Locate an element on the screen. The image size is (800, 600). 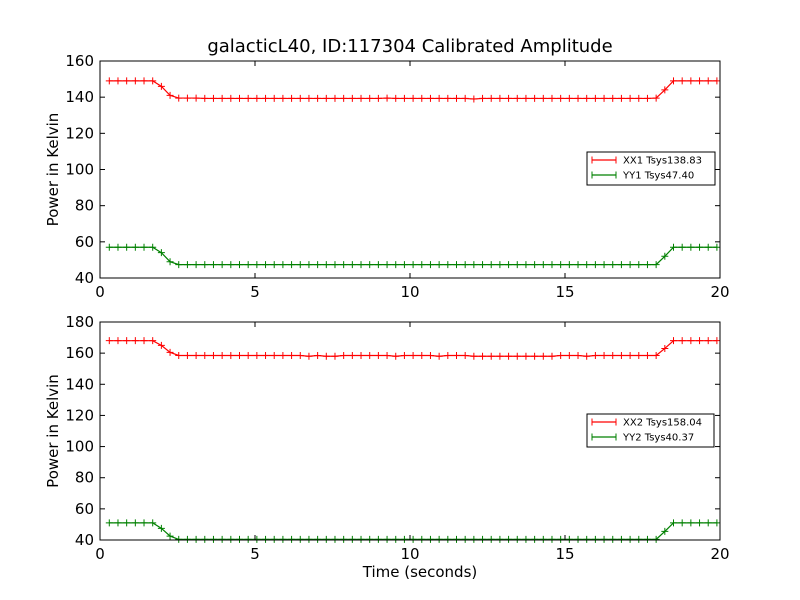
y-tick-label: 100 is located at coordinates (79, 447).